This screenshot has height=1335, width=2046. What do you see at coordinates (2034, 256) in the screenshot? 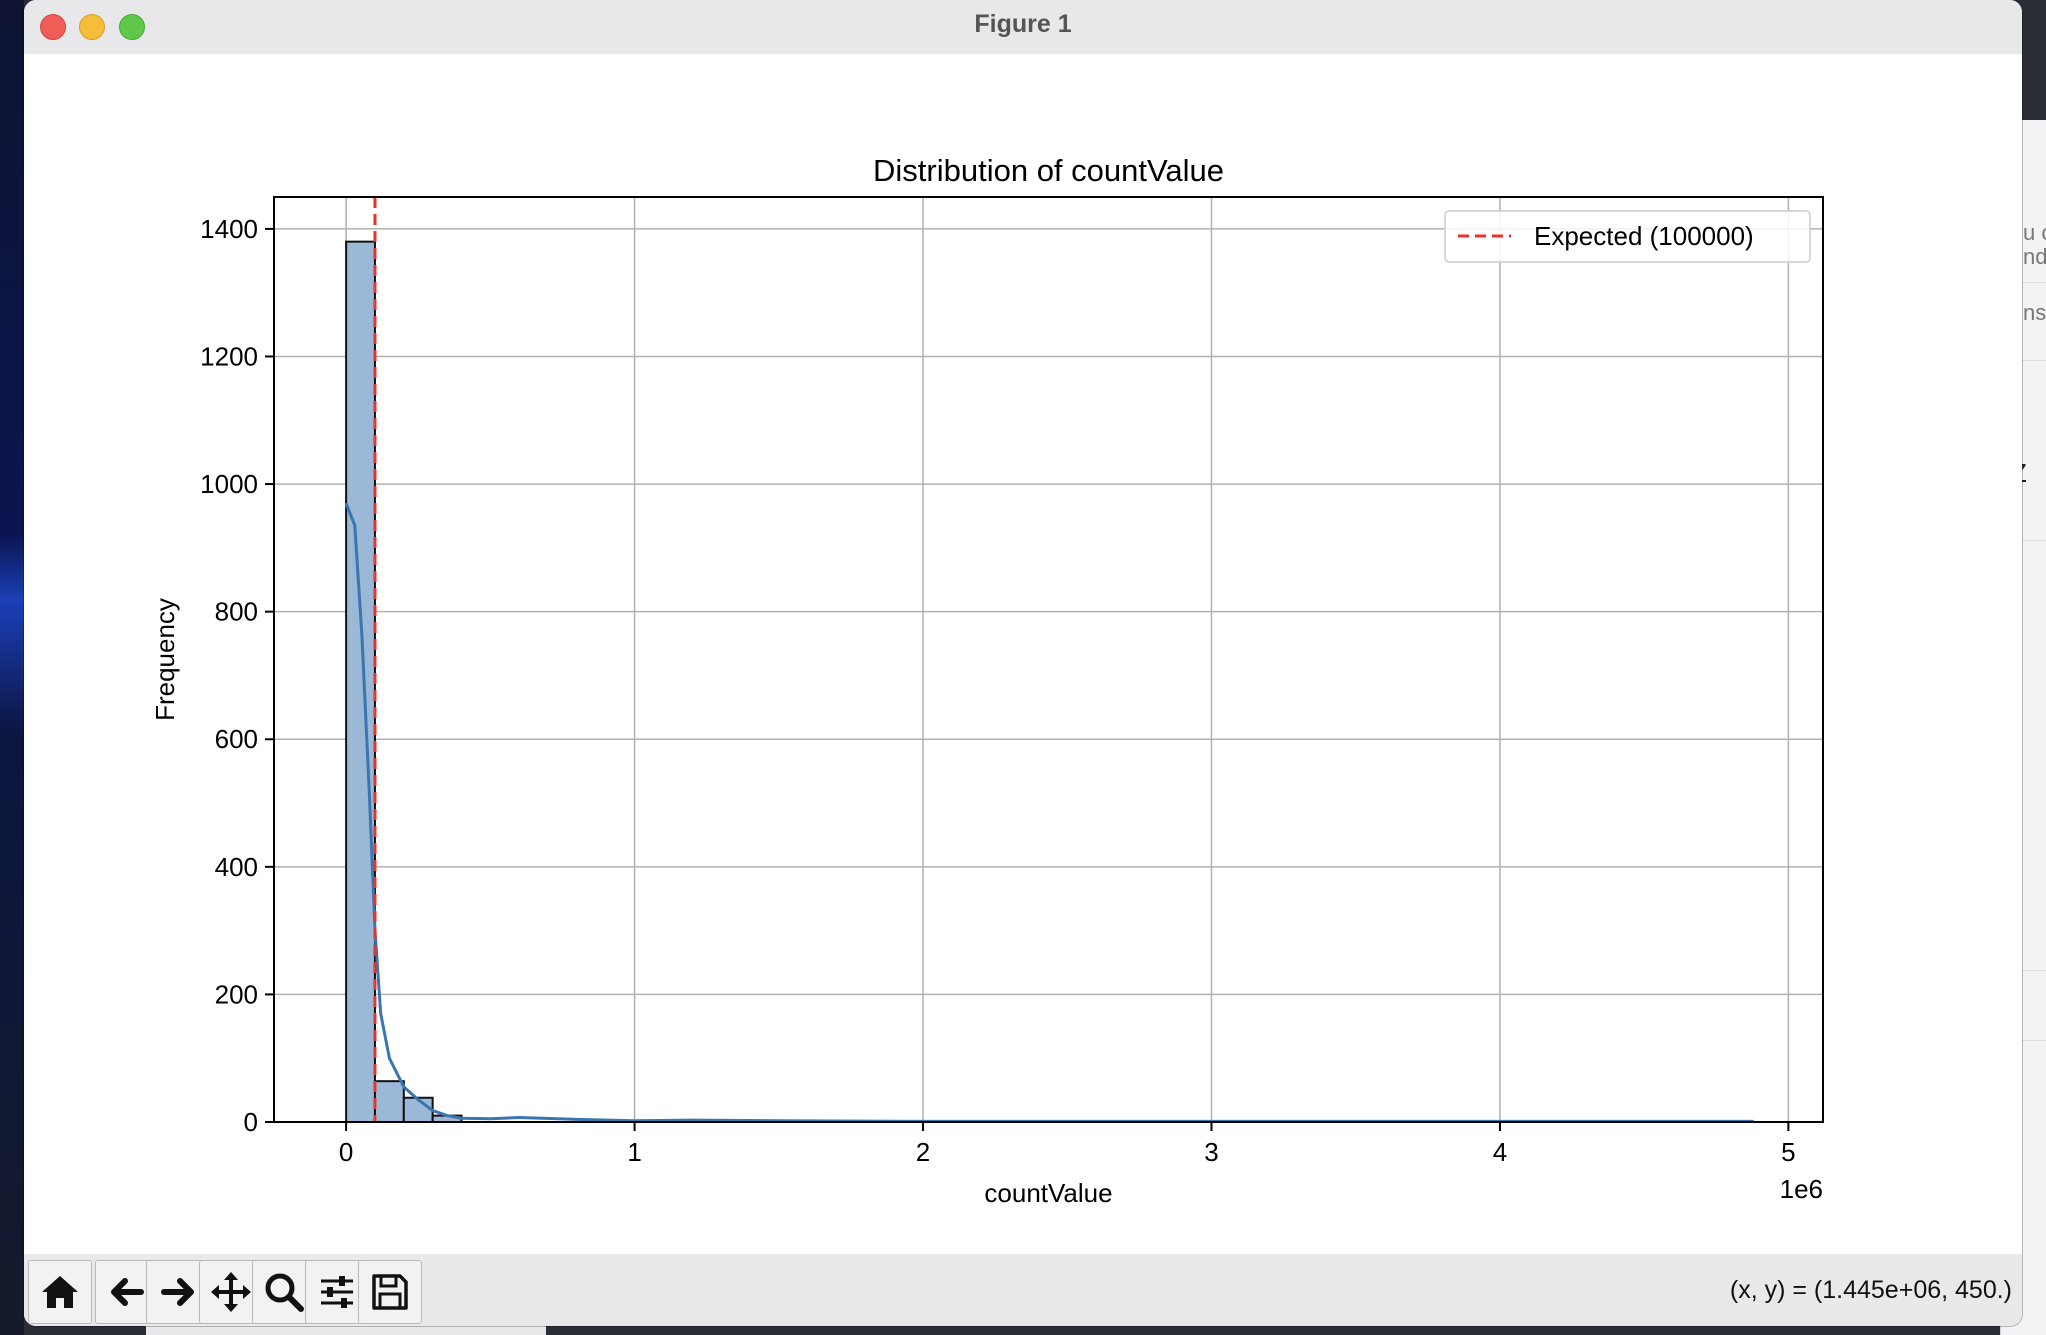
I see `background-text: nd` at bounding box center [2034, 256].